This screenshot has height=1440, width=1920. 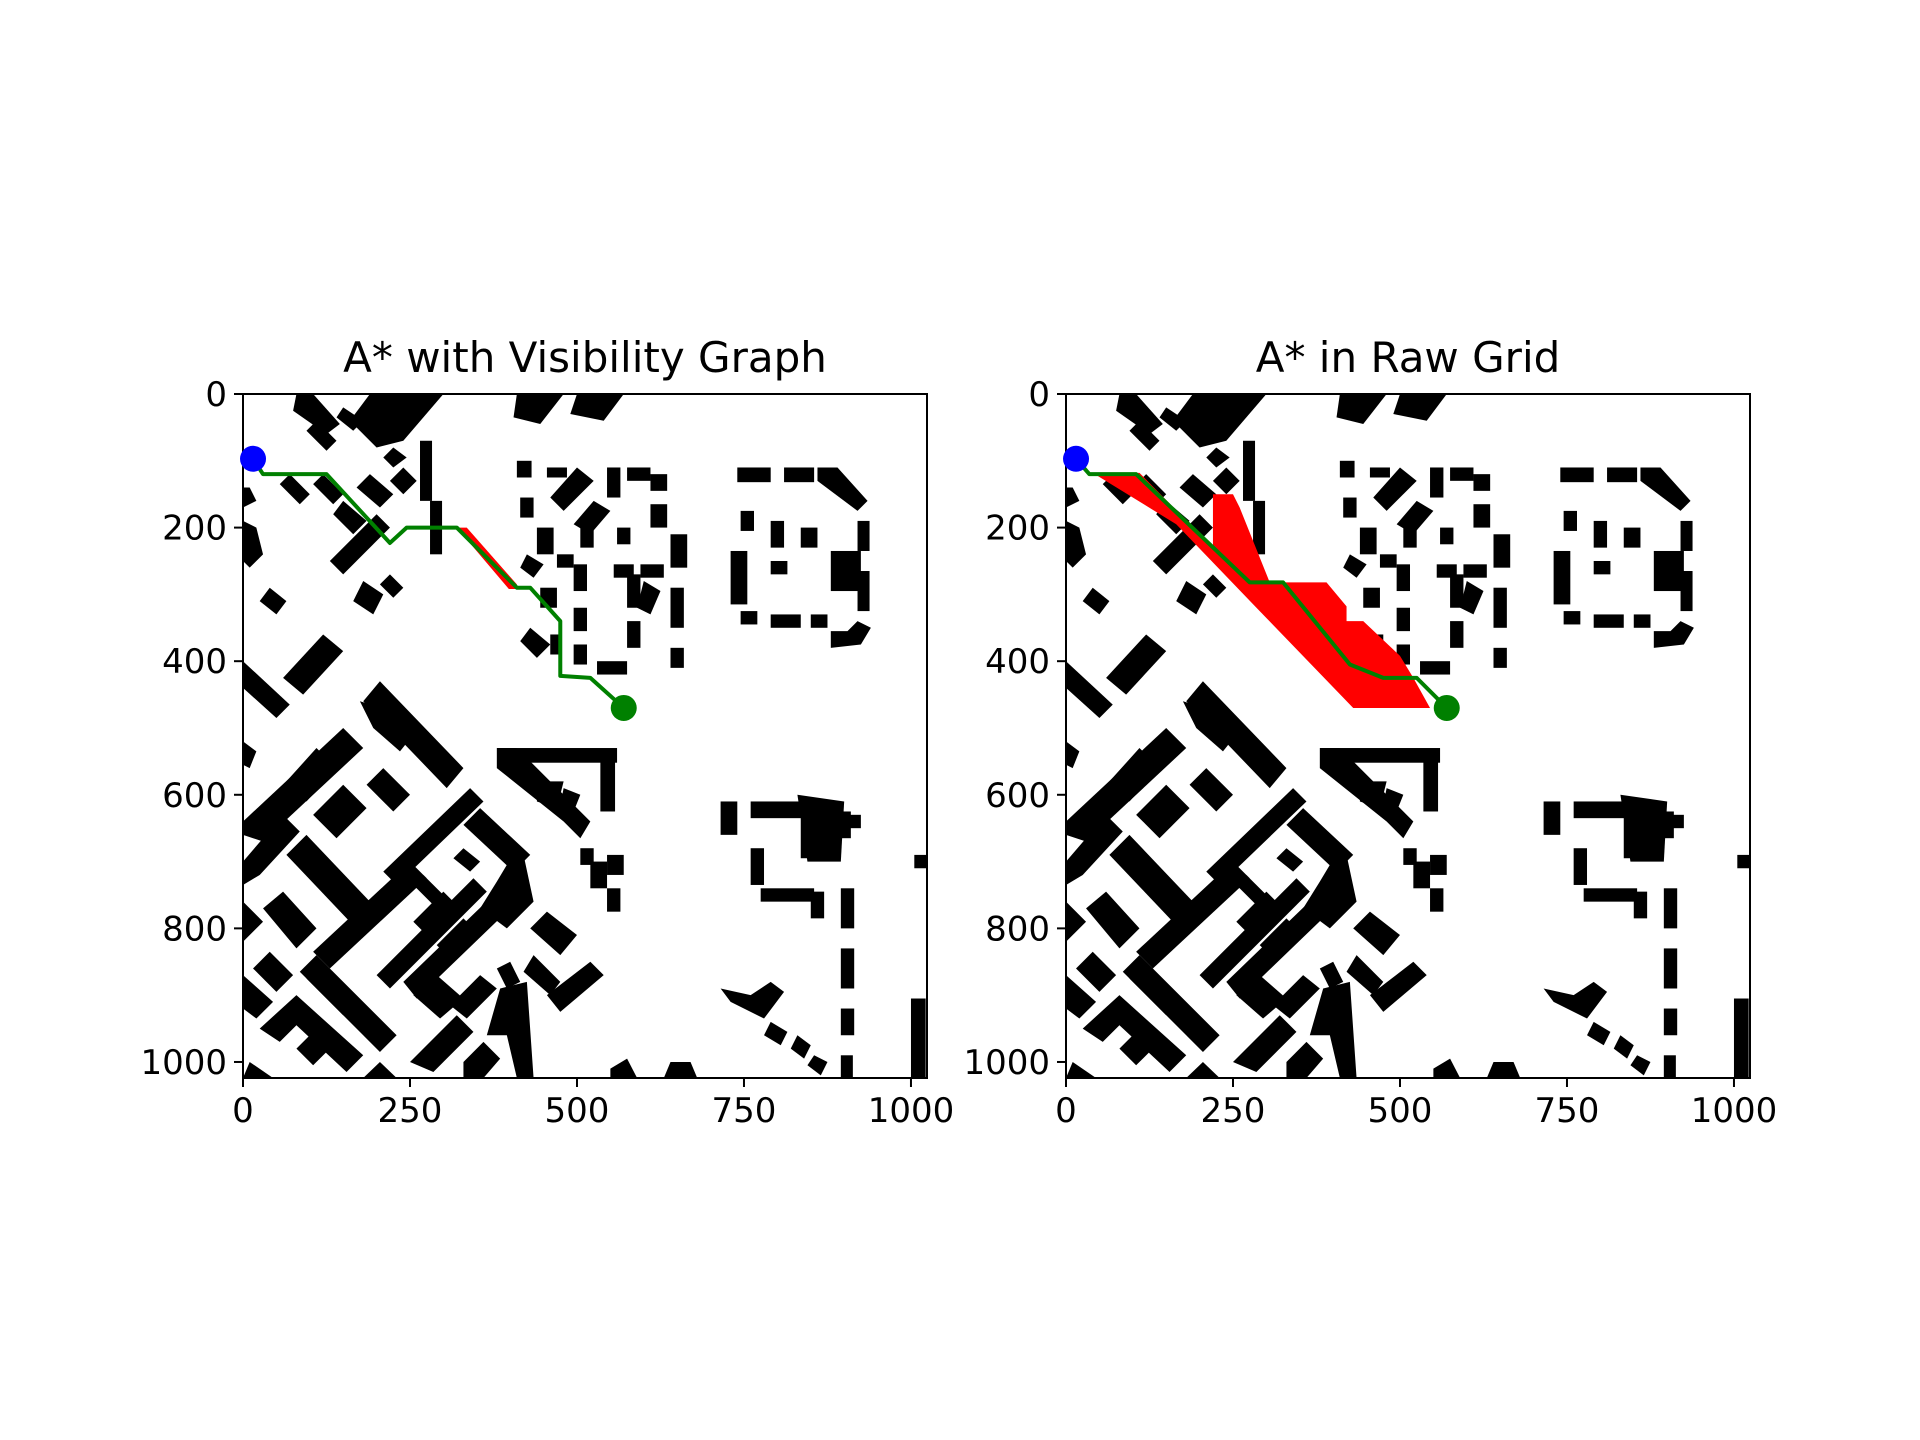 What do you see at coordinates (1076, 458) in the screenshot?
I see `start-marker` at bounding box center [1076, 458].